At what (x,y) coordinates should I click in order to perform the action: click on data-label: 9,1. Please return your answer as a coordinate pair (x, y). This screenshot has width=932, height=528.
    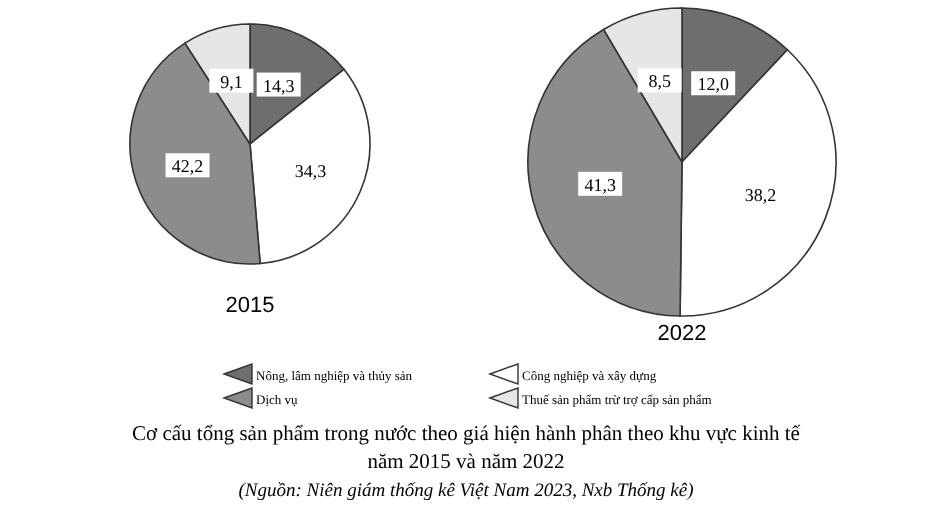
    Looking at the image, I should click on (231, 81).